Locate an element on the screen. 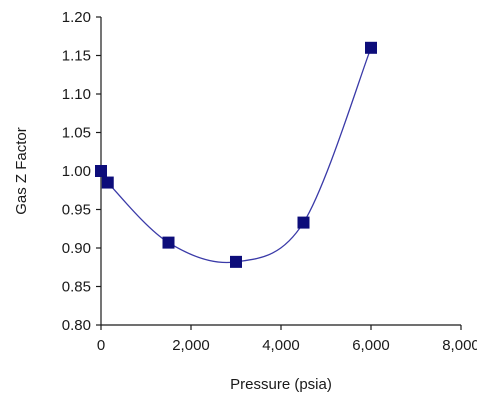  y-tick-label: 1.05 is located at coordinates (76, 133).